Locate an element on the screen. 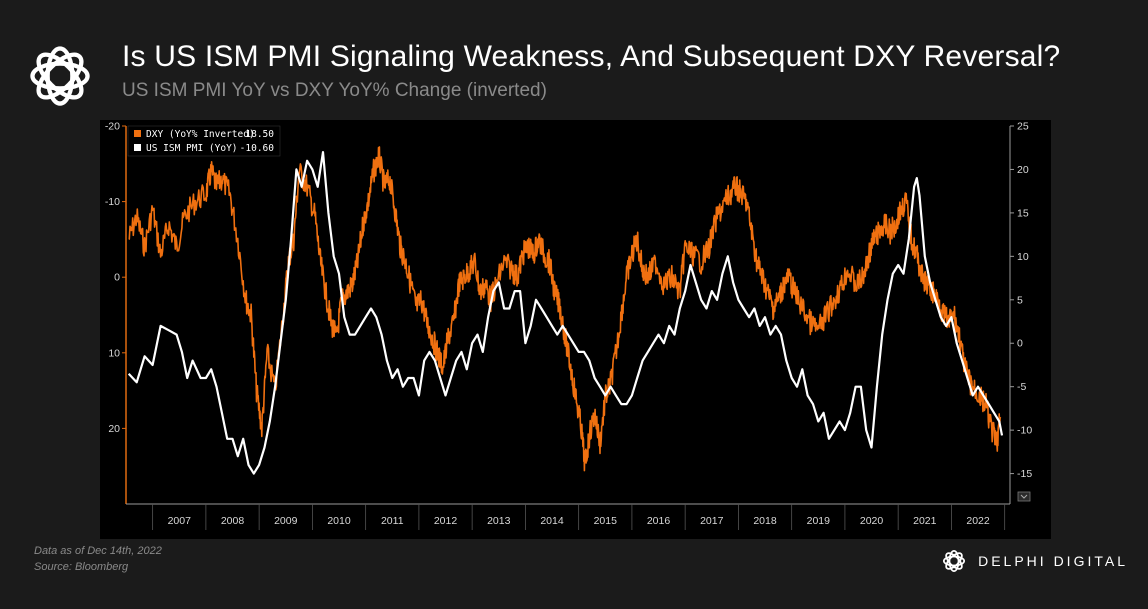 This screenshot has width=1148, height=609. left-tick-label: -10 is located at coordinates (112, 202).